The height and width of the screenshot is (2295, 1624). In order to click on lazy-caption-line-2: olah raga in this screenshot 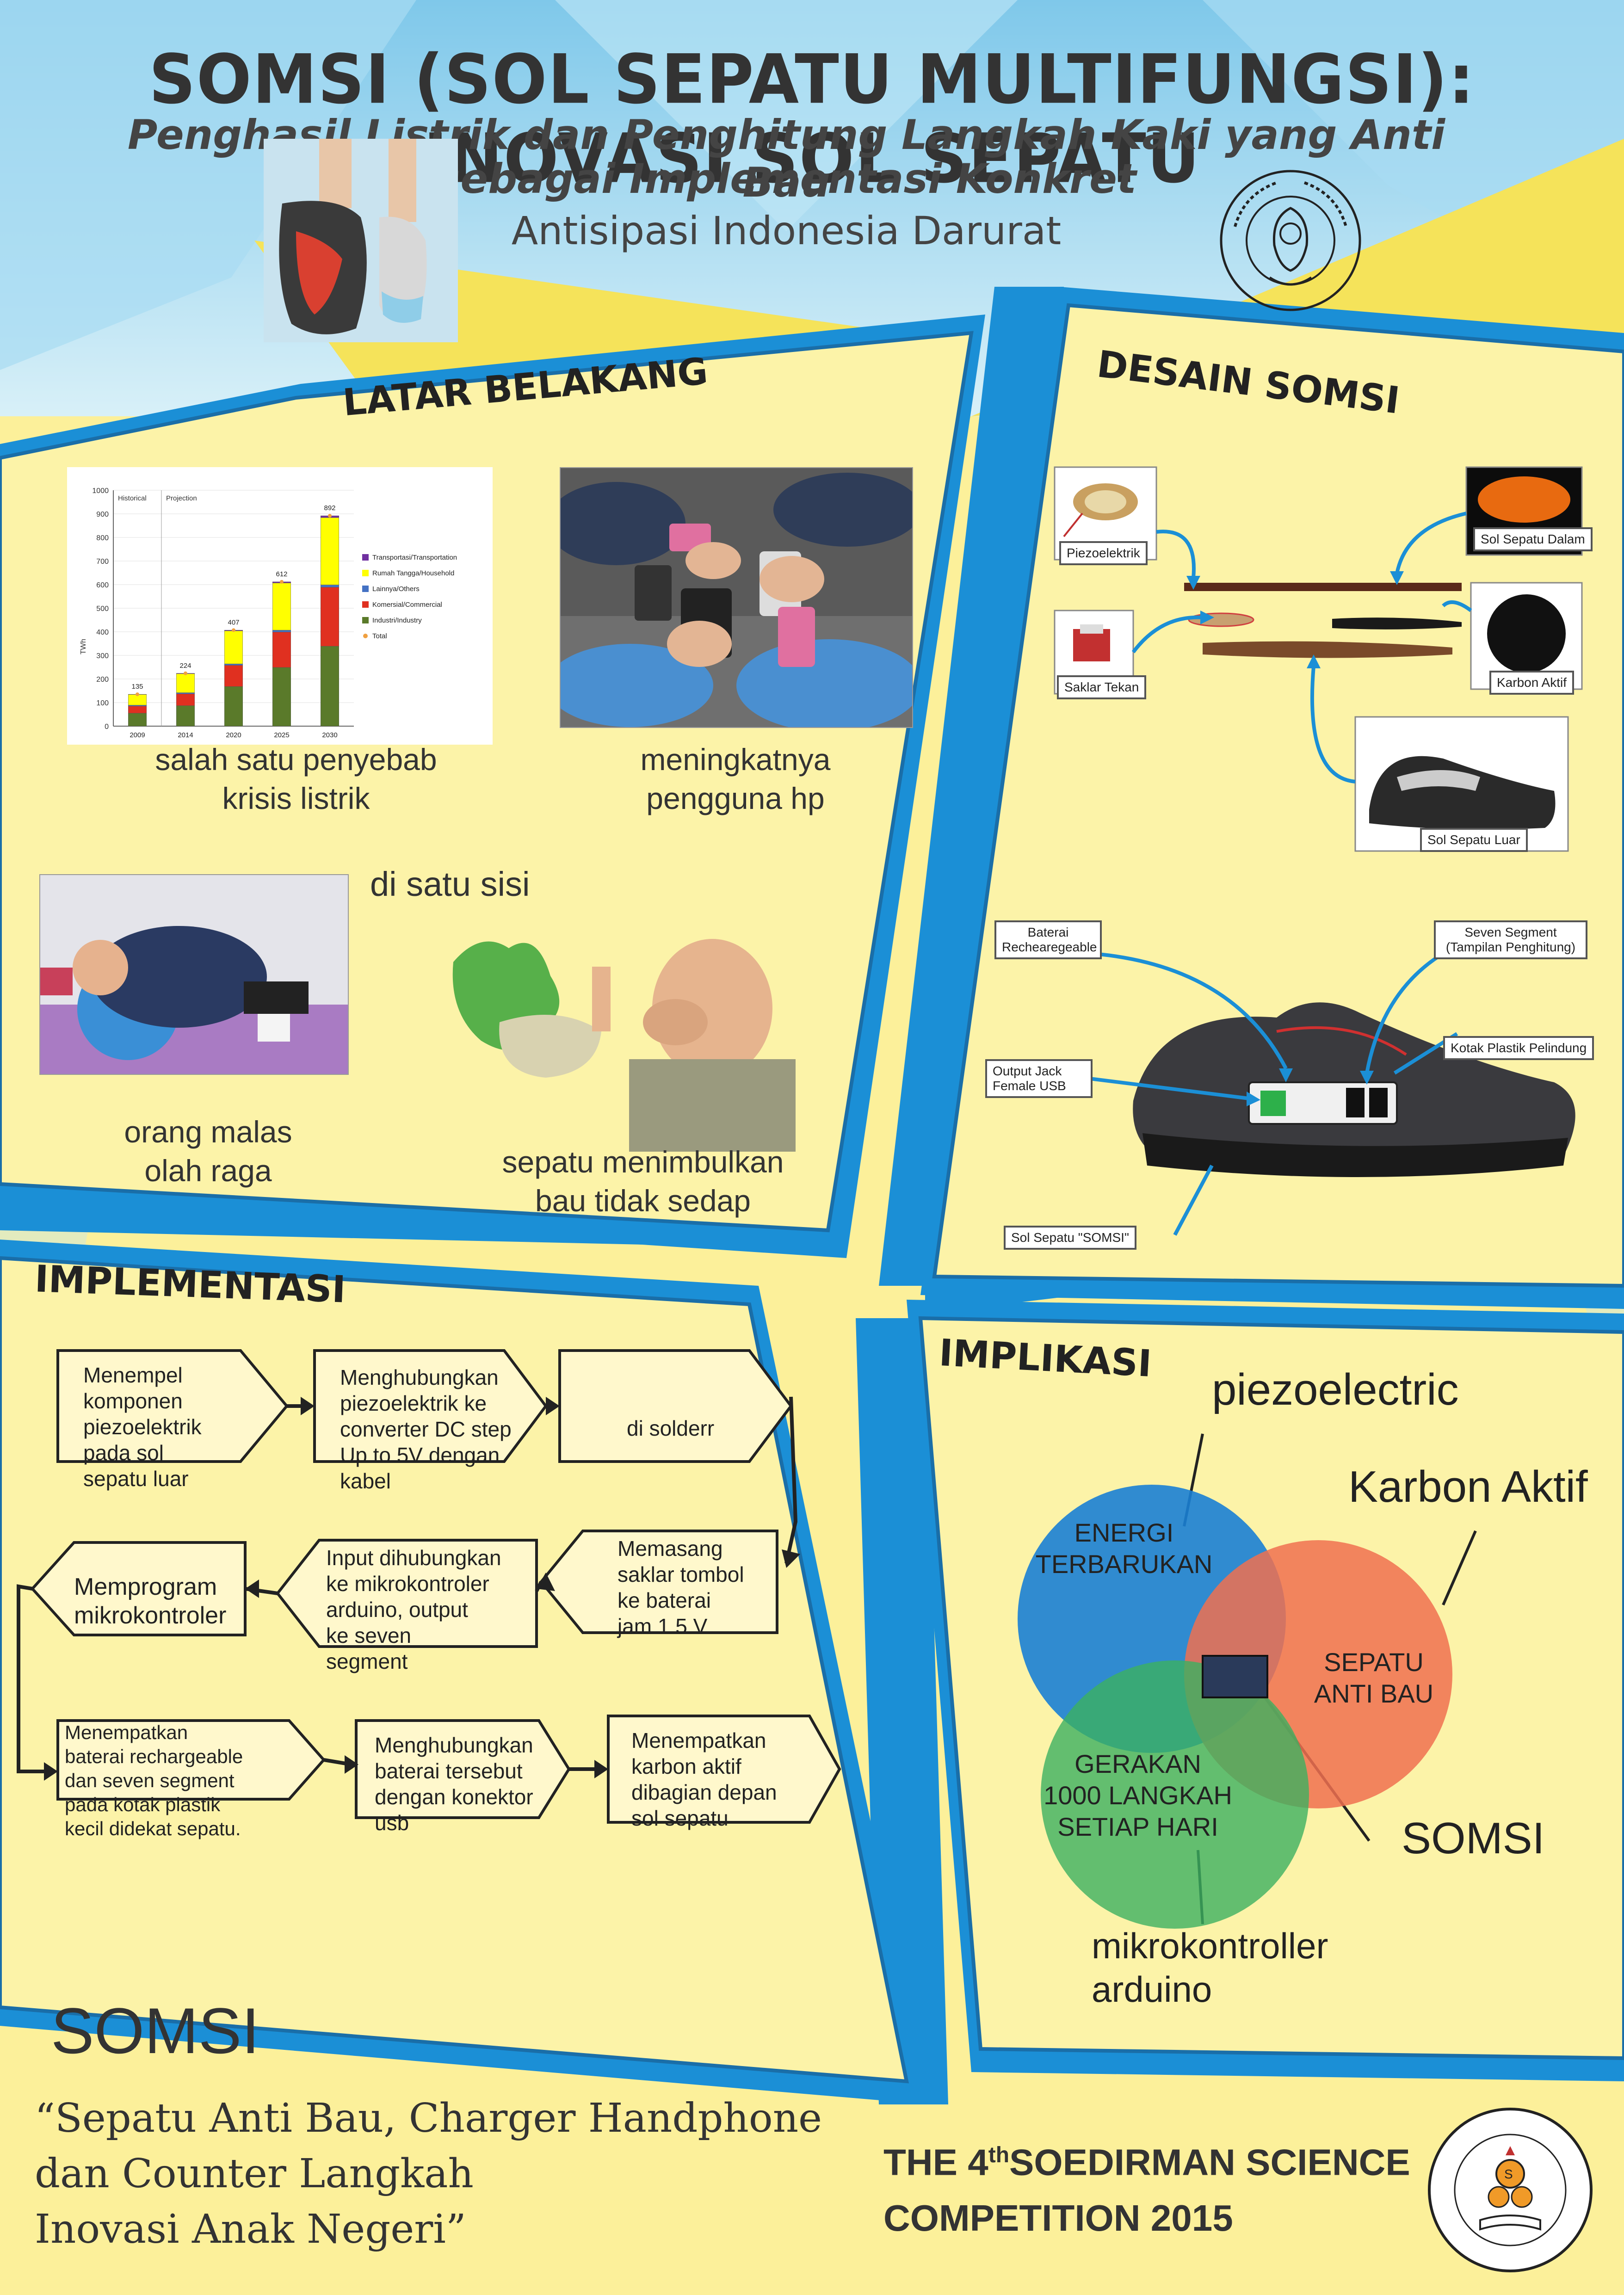, I will do `click(208, 1171)`.